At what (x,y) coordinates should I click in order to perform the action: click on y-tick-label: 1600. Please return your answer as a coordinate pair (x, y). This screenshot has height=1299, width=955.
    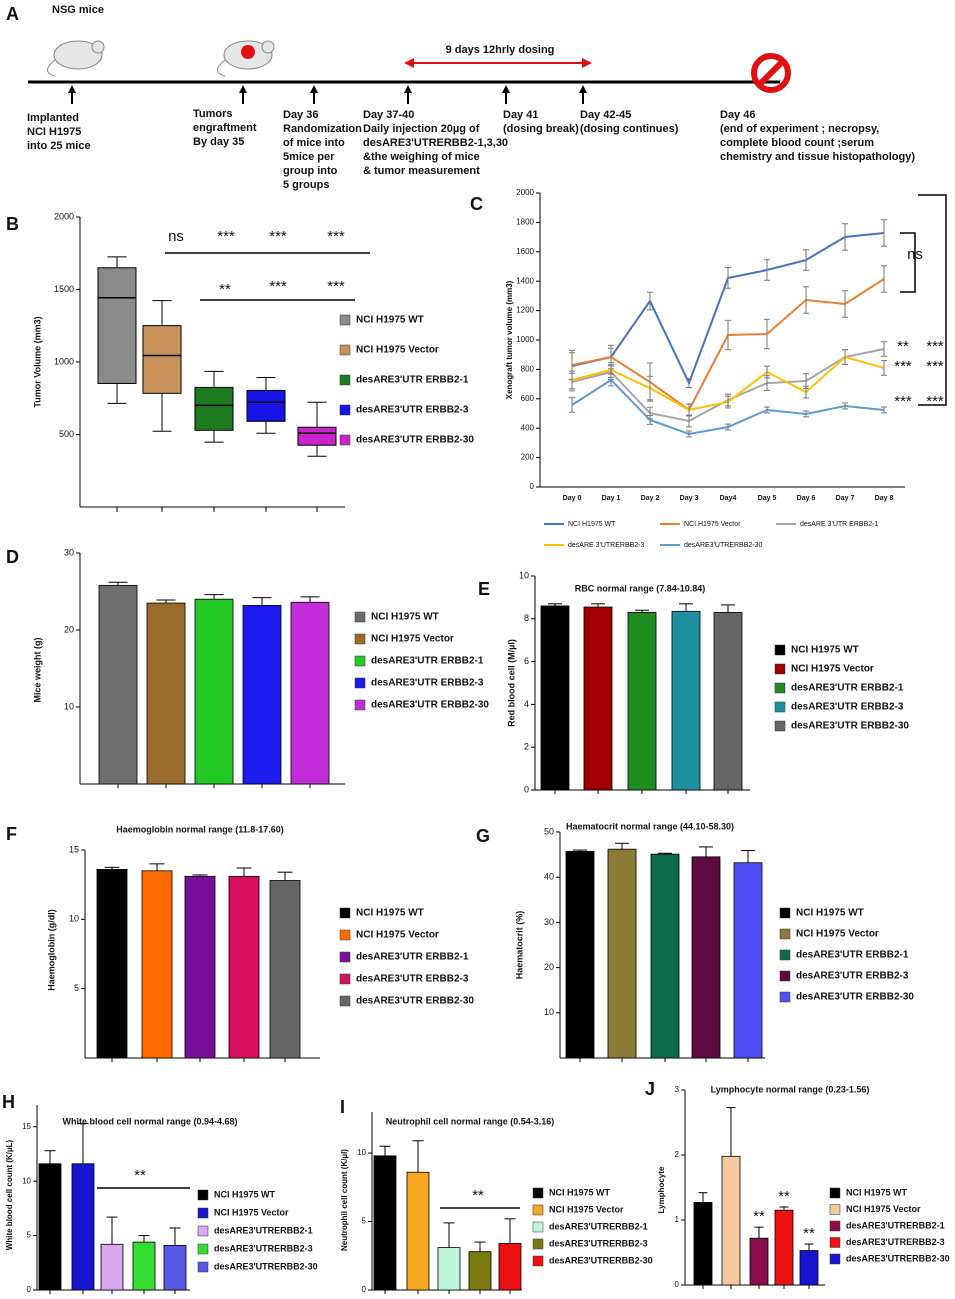
    Looking at the image, I should click on (525, 251).